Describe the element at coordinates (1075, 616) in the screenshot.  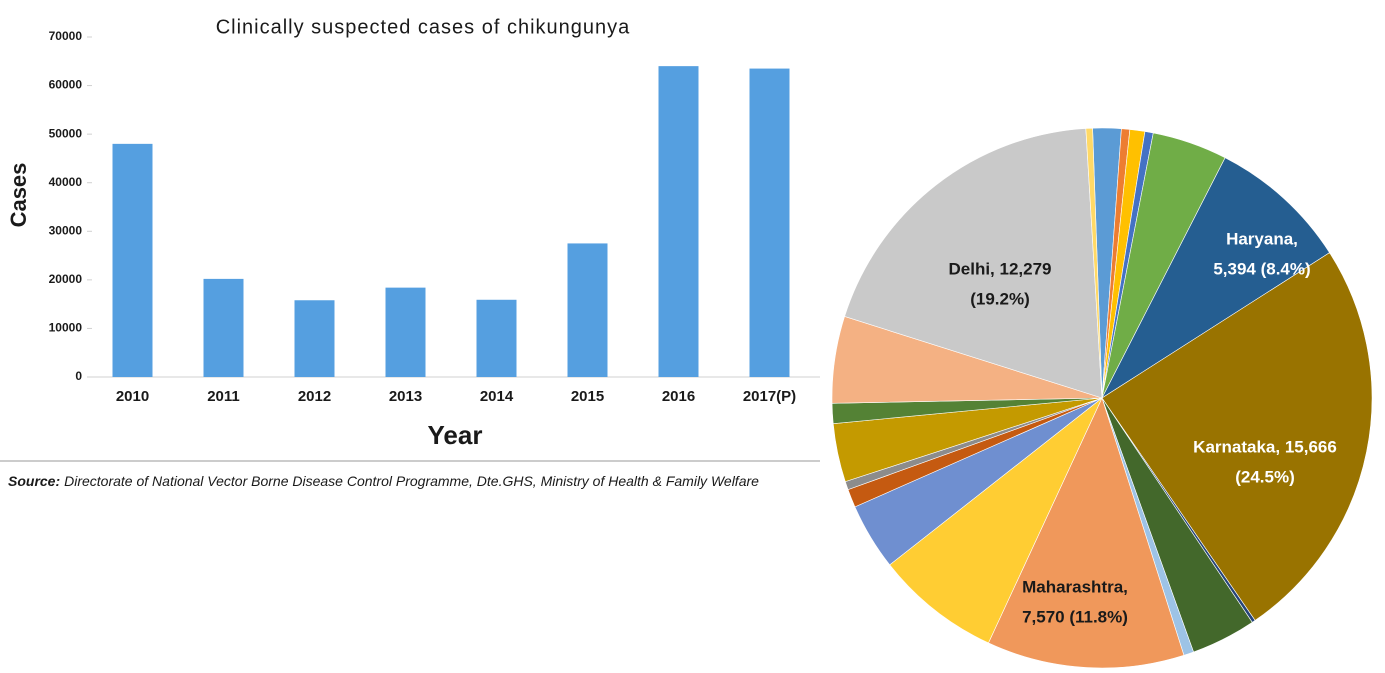
I see `slice-label: 7,570 (11.8%)` at that location.